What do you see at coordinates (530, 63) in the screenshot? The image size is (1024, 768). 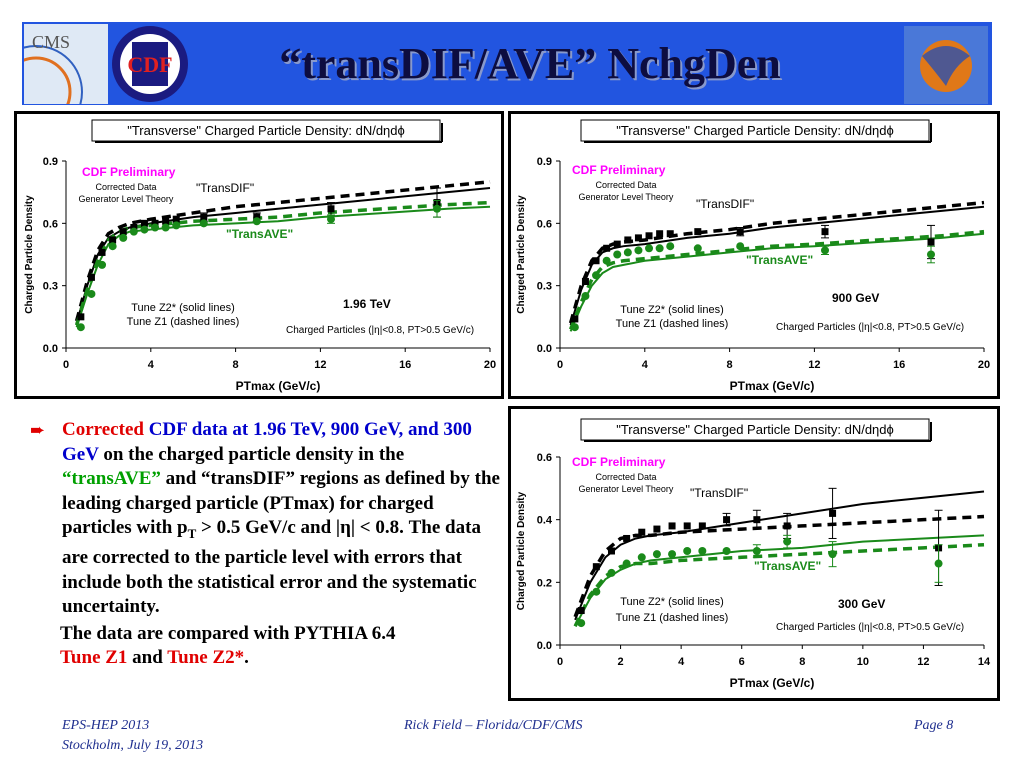 I see `slide-title: “transDIF/AVE” NchgDen` at bounding box center [530, 63].